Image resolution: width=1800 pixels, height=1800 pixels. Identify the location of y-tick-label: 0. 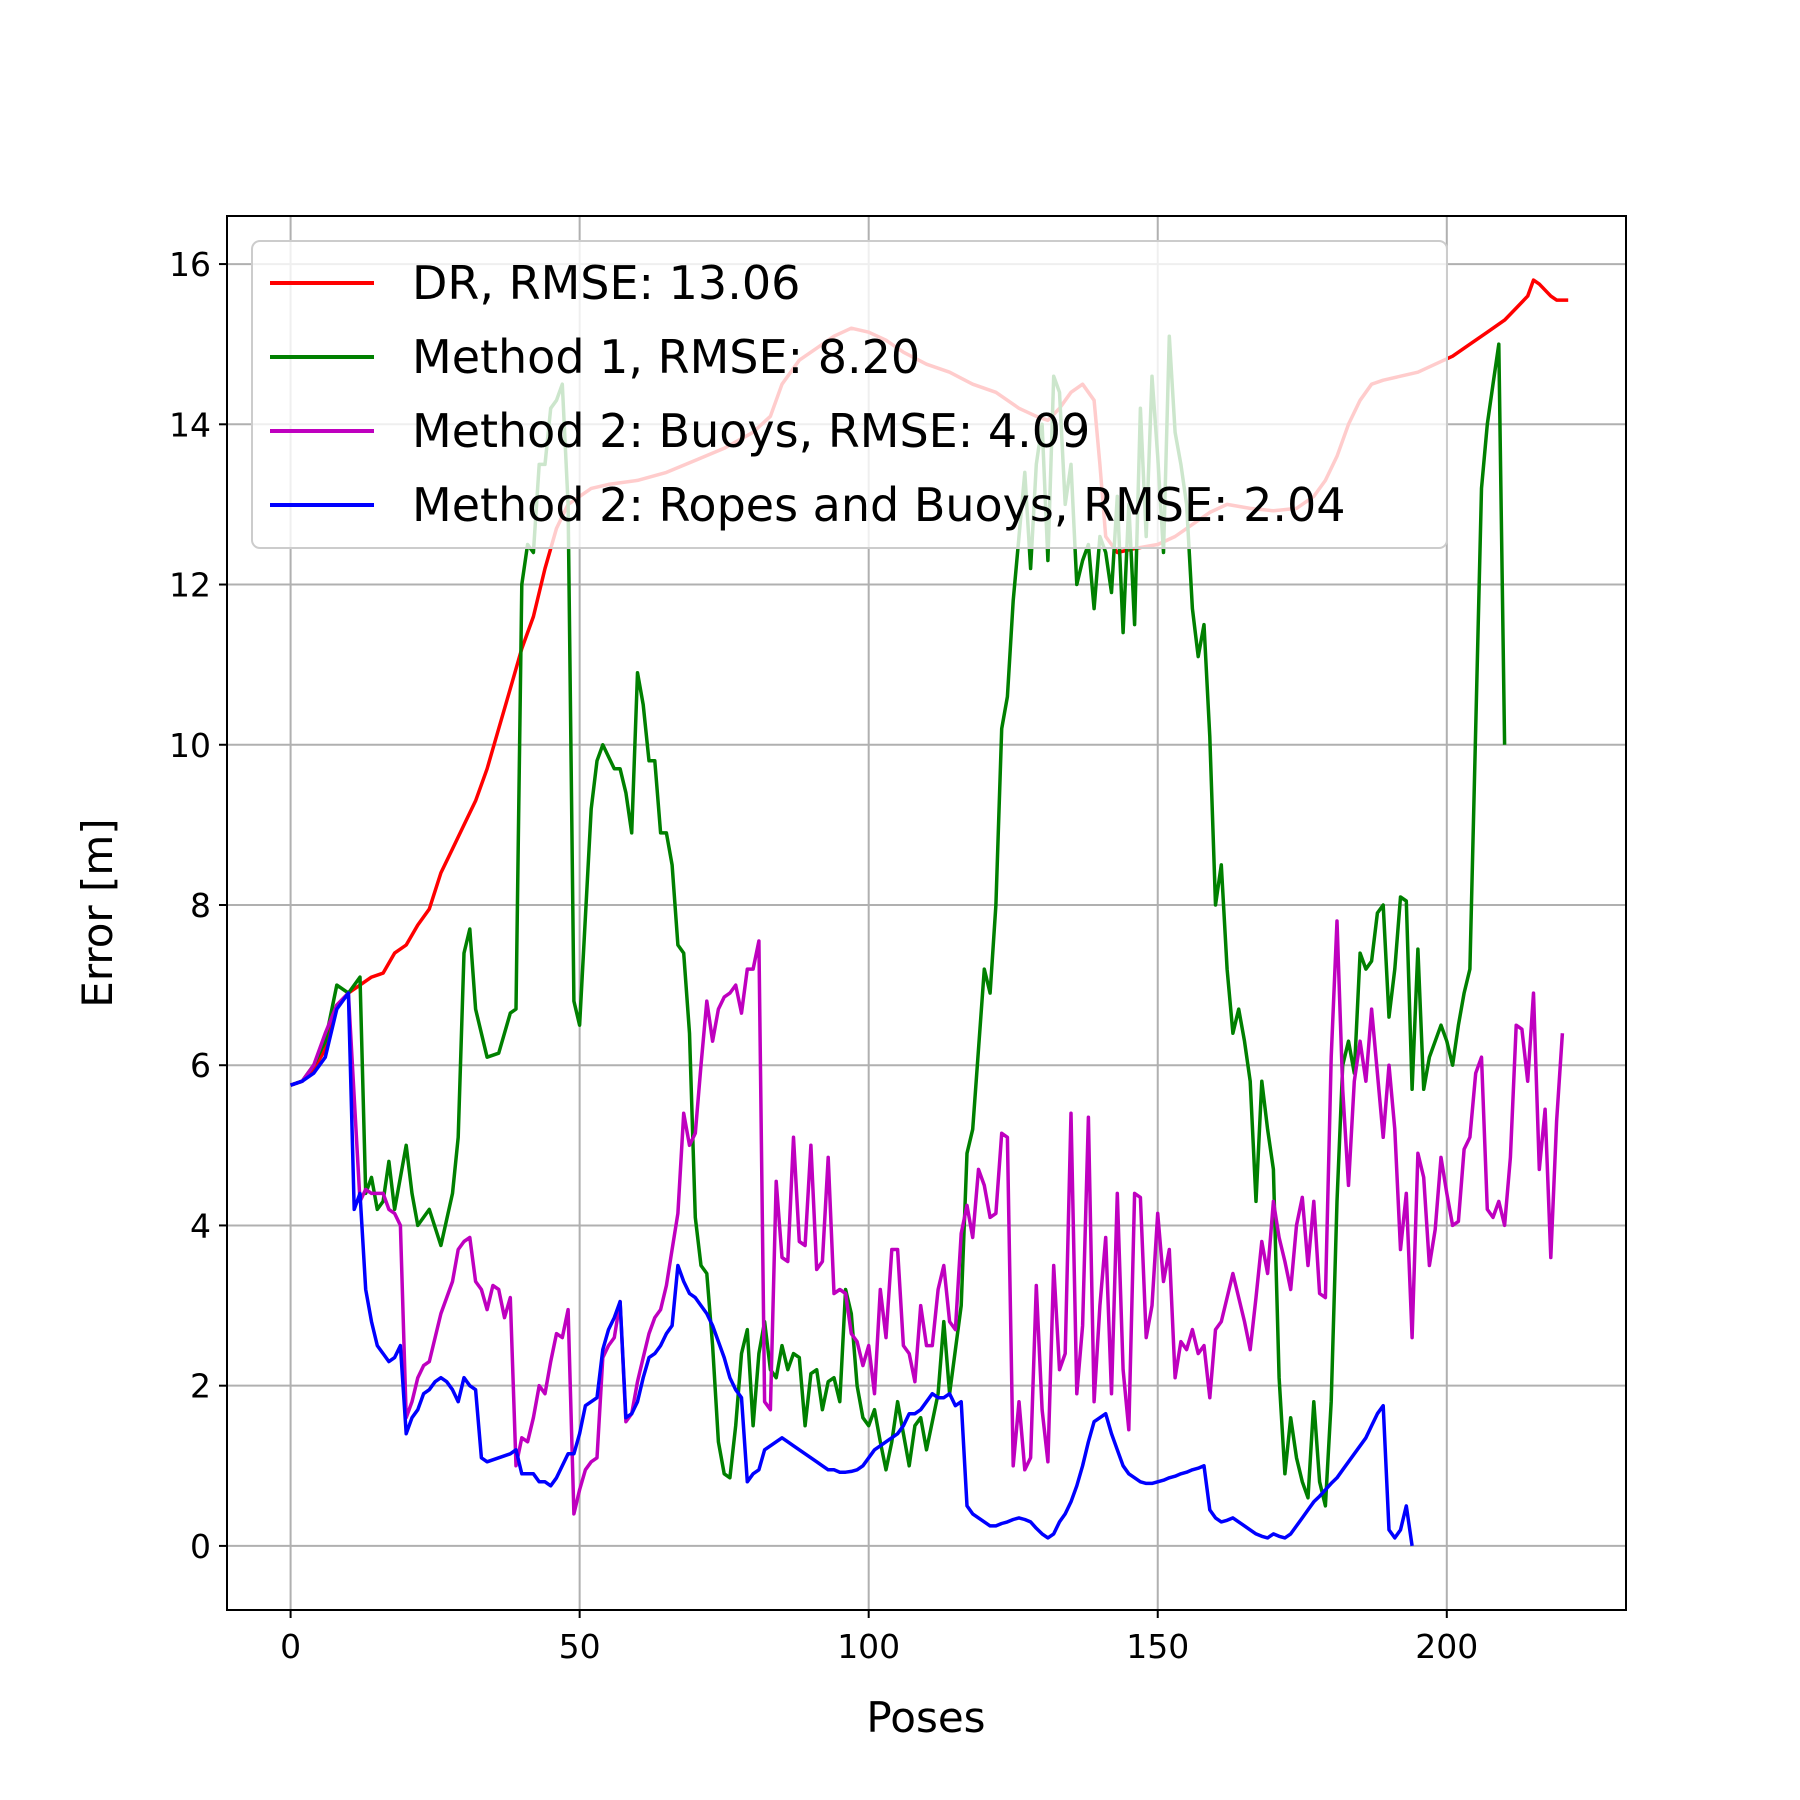
(200, 1546).